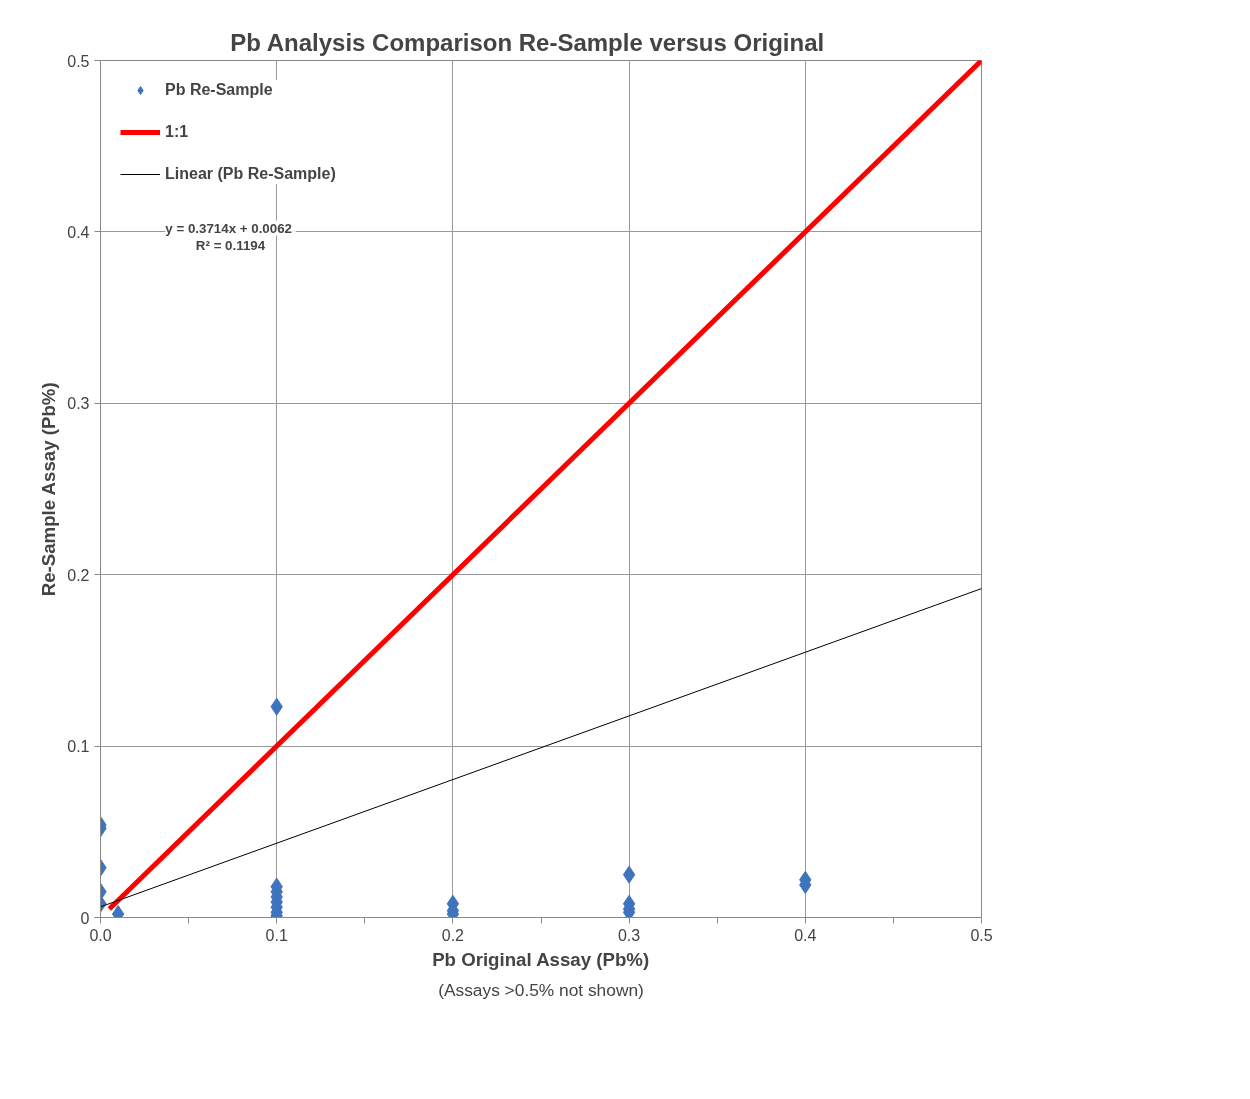 The height and width of the screenshot is (1099, 1250). Describe the element at coordinates (230, 245) in the screenshot. I see `annotation: R² = 0.1194` at that location.